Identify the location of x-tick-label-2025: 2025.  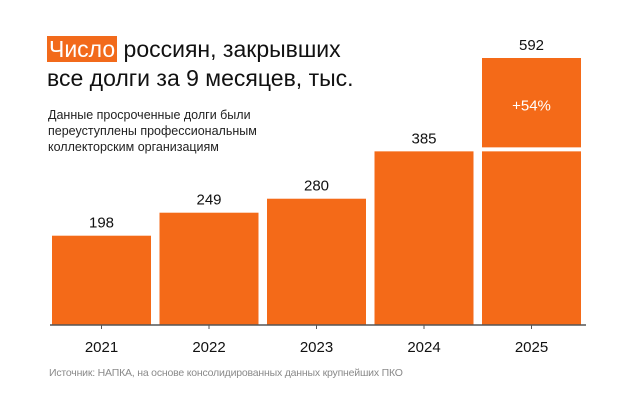
(531, 347).